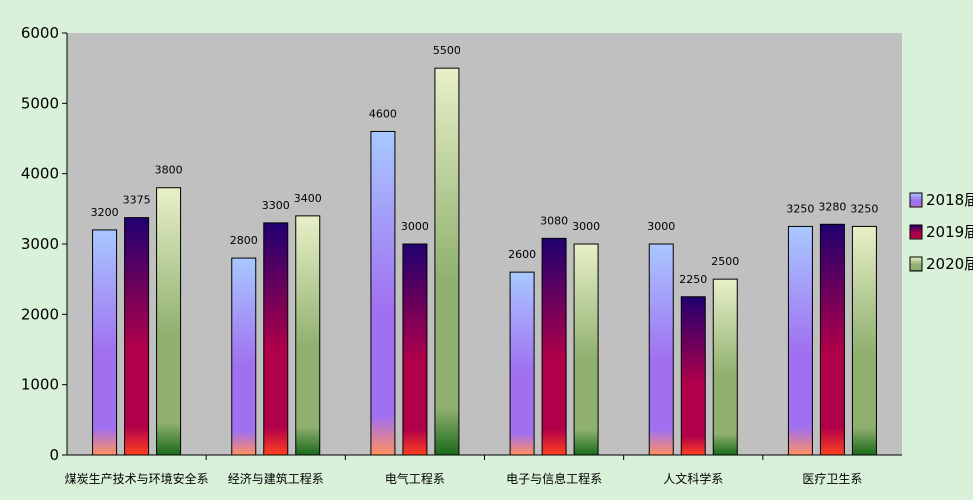 The width and height of the screenshot is (973, 500). Describe the element at coordinates (554, 346) in the screenshot. I see `bar-2019届-3` at that location.